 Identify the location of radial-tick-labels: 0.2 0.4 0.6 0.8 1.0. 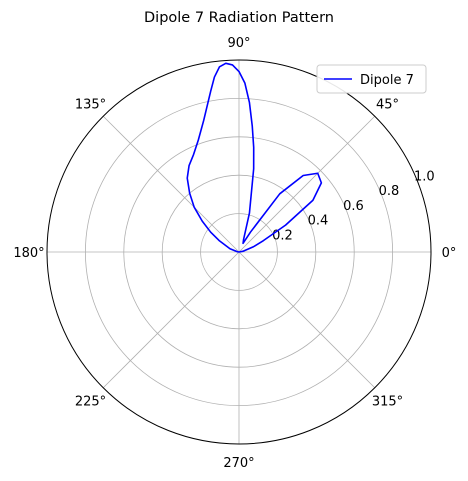
(353, 207).